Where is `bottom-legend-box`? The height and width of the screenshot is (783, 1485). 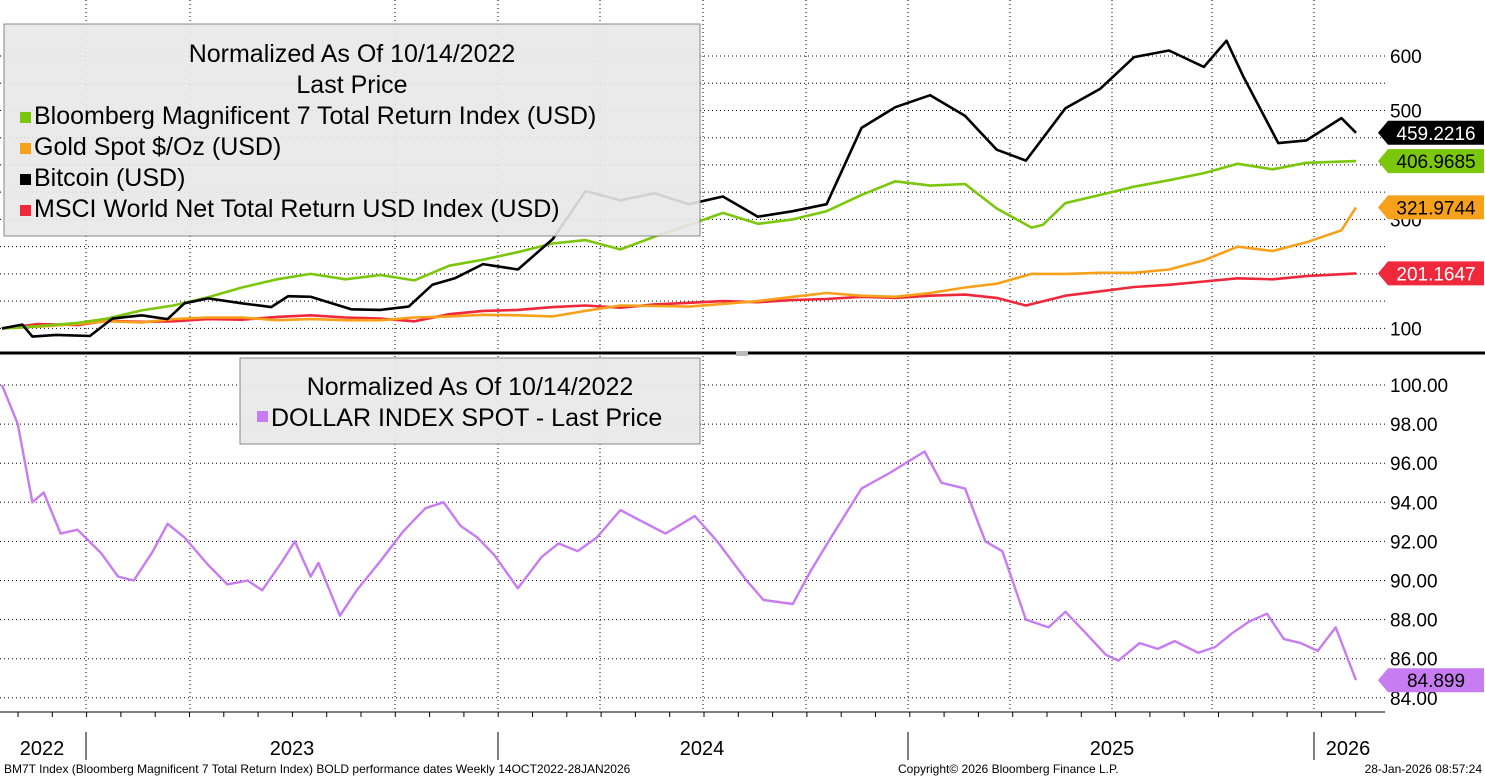
bottom-legend-box is located at coordinates (470, 401).